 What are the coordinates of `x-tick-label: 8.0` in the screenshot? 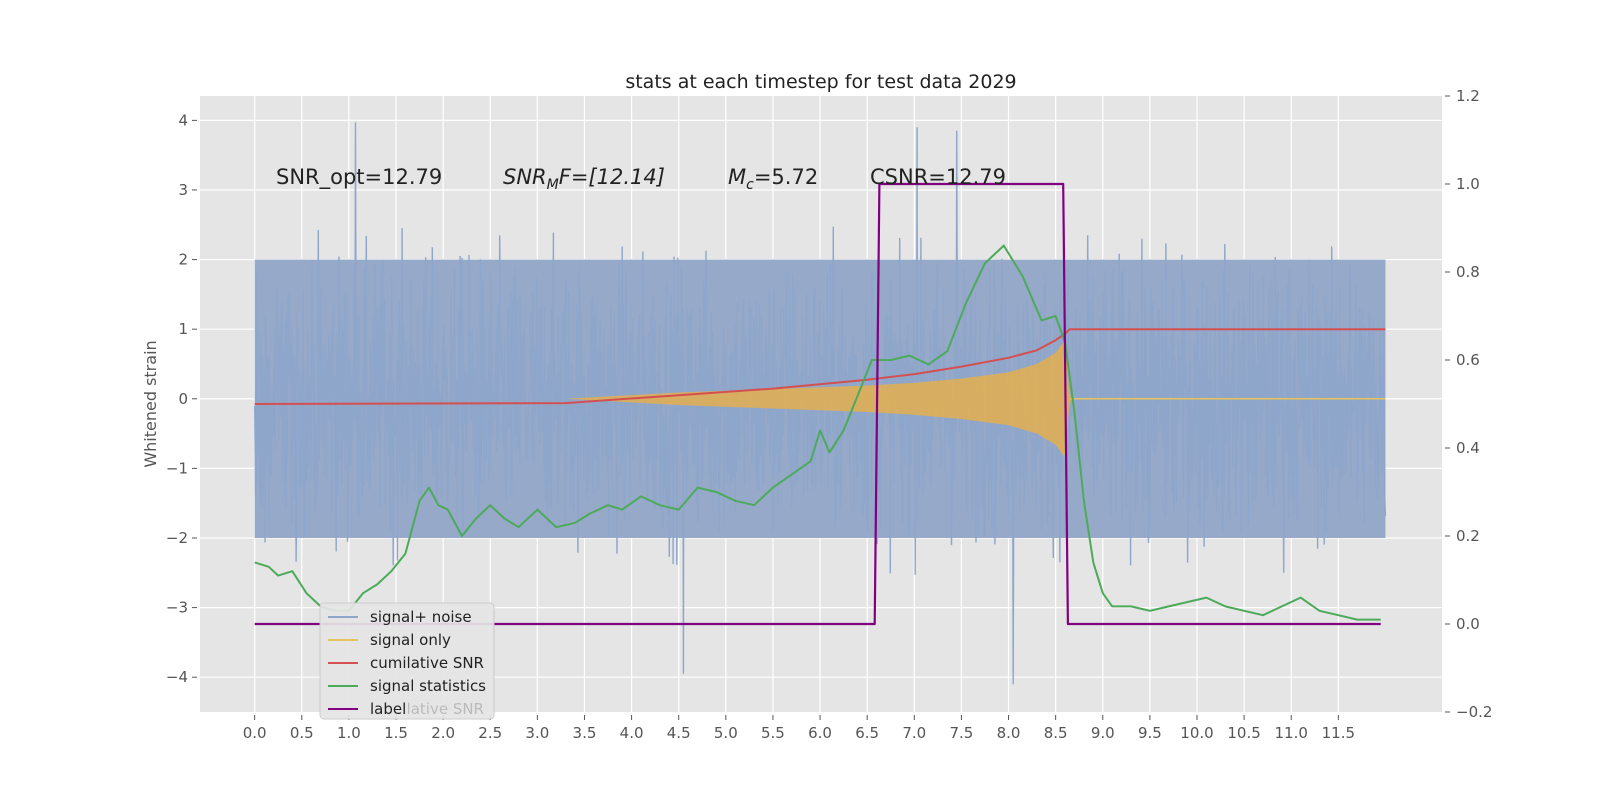 It's located at (1009, 733).